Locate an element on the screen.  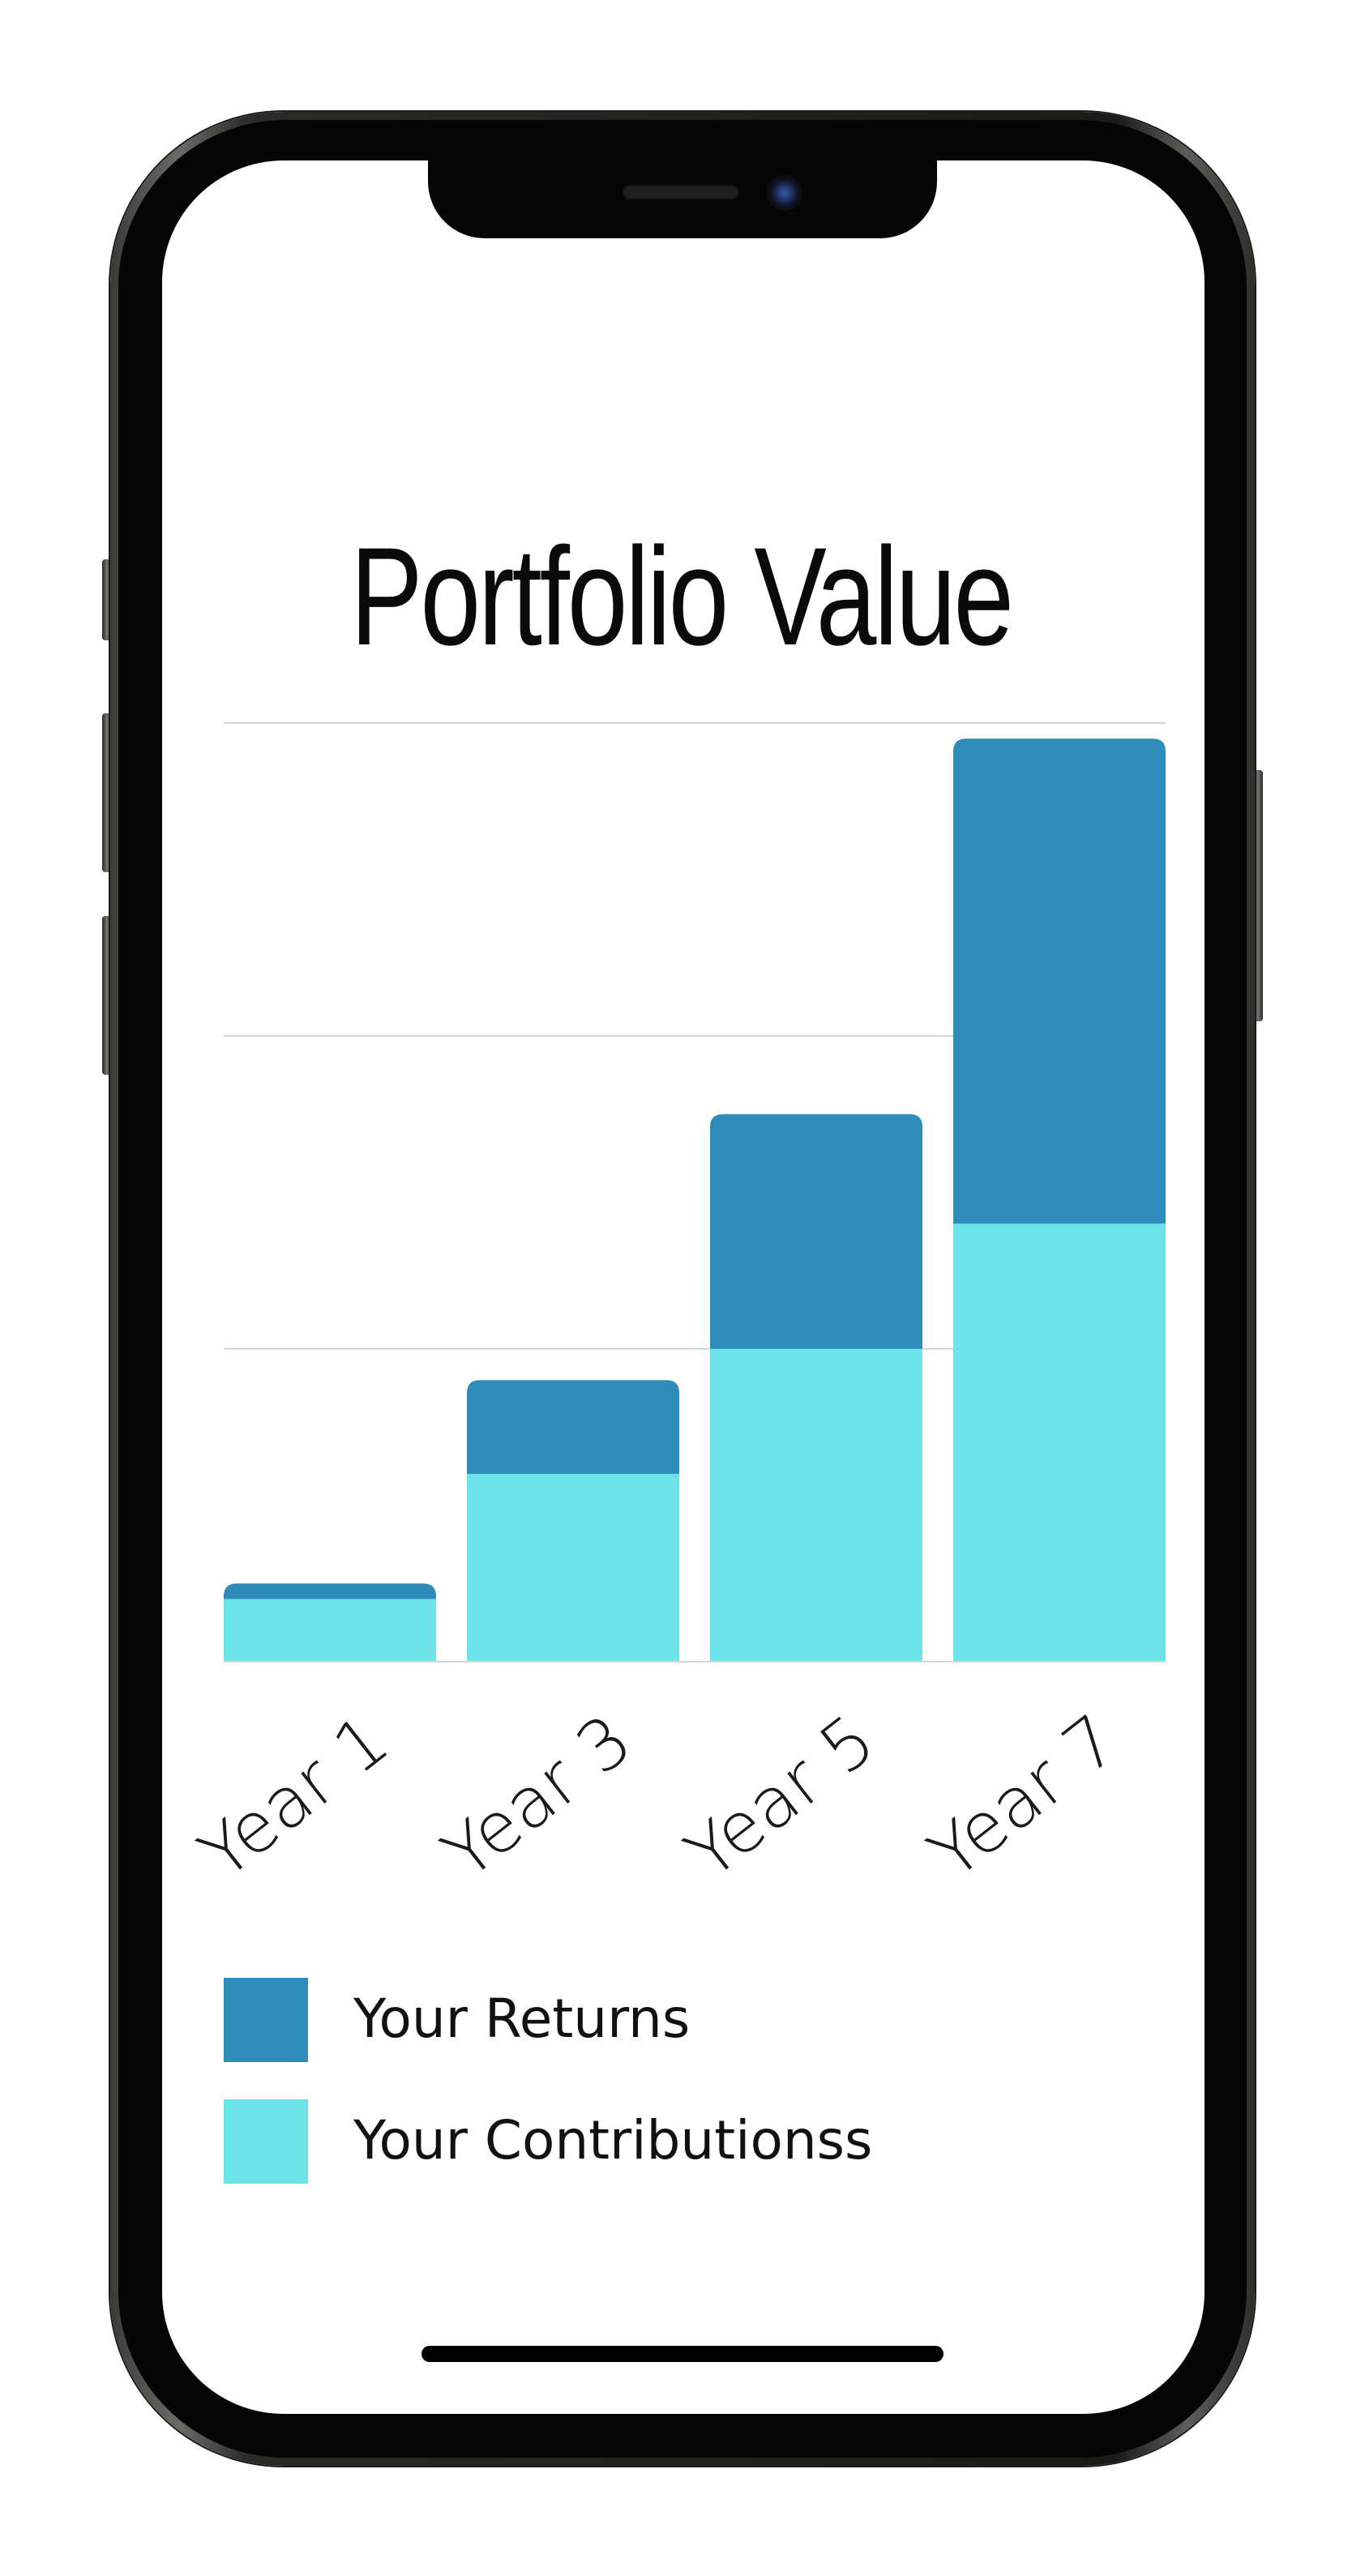
x-tick-label-year-5: Year 5 is located at coordinates (780, 1796).